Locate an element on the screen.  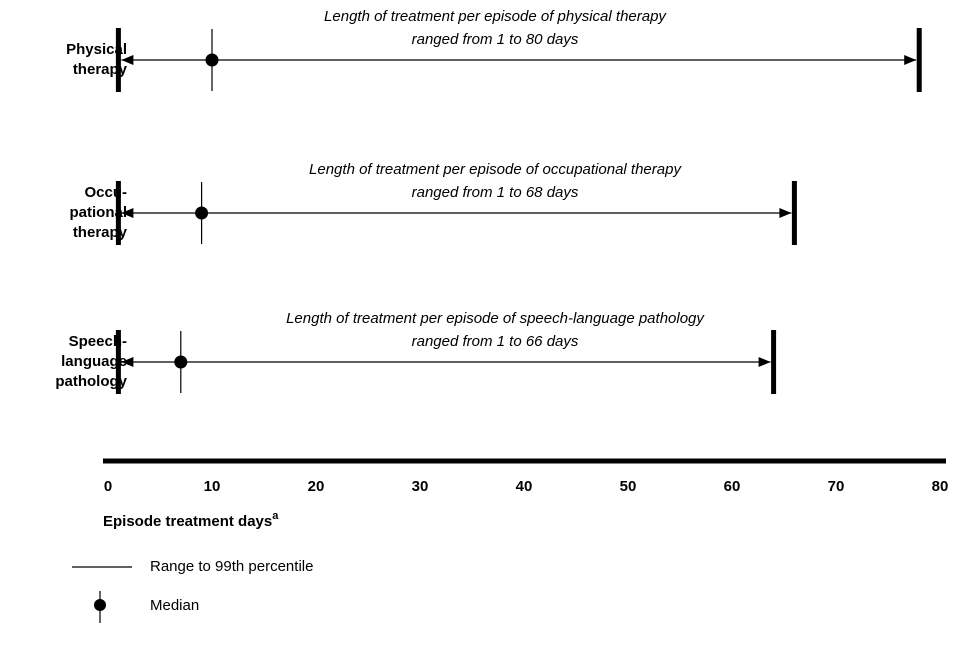
x-tick-label: 30 is located at coordinates (420, 486).